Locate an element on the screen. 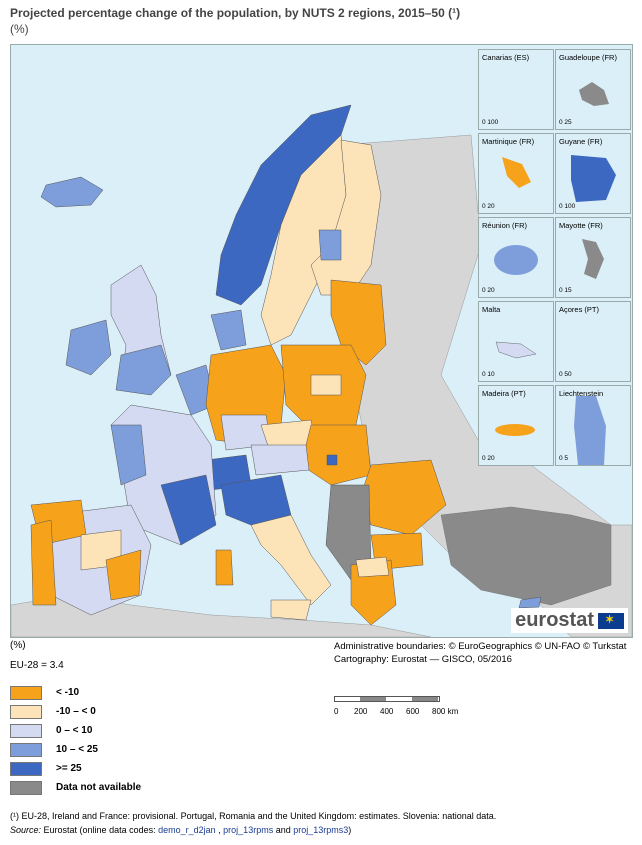  legend-item: >= 25 is located at coordinates (75, 768).